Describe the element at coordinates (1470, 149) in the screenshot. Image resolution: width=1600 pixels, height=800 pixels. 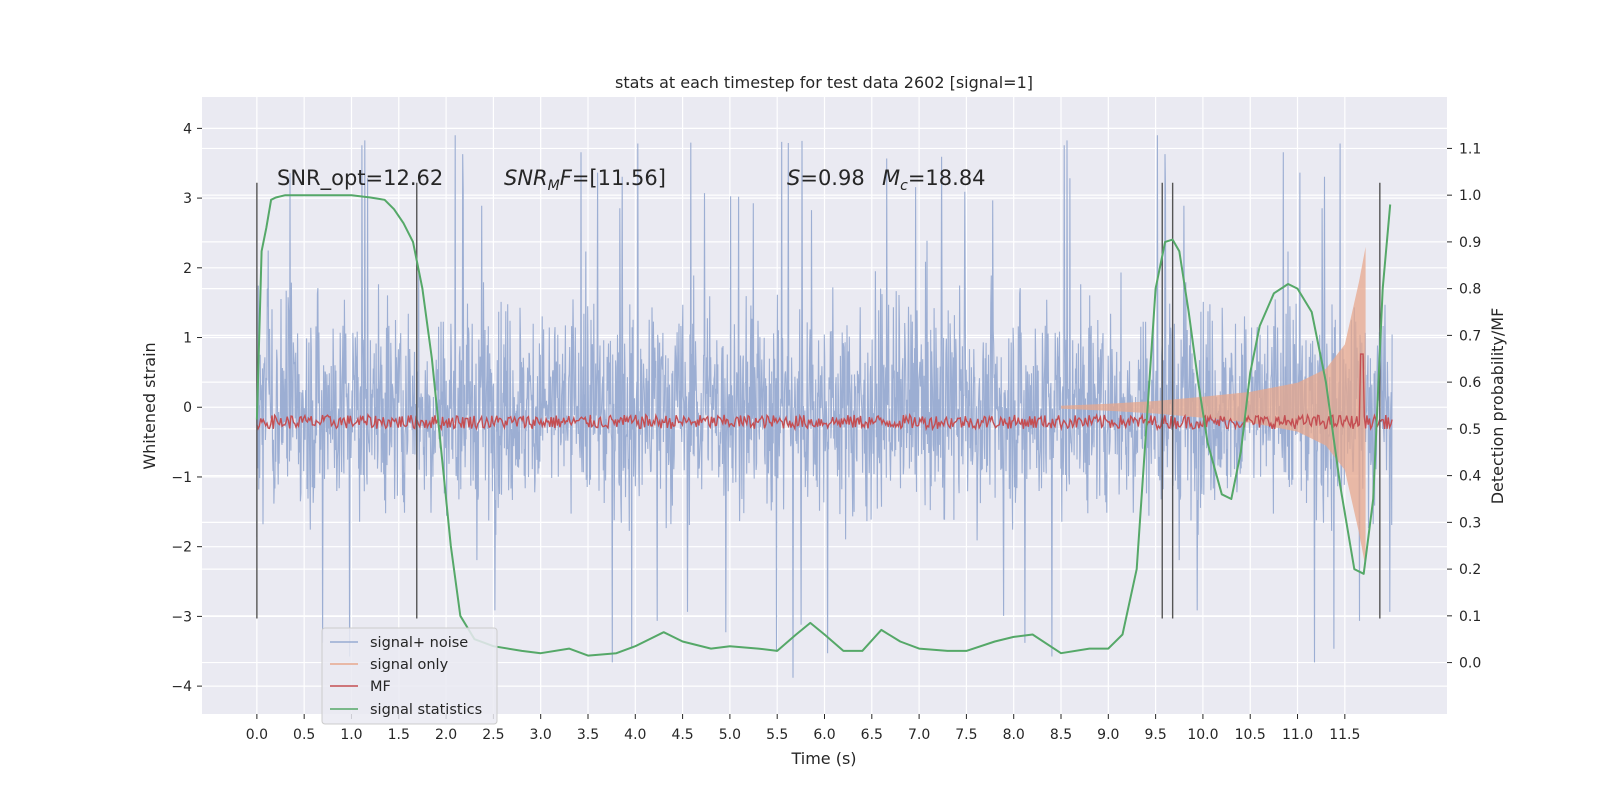
I see `right-y-tick-label: 1.1` at that location.